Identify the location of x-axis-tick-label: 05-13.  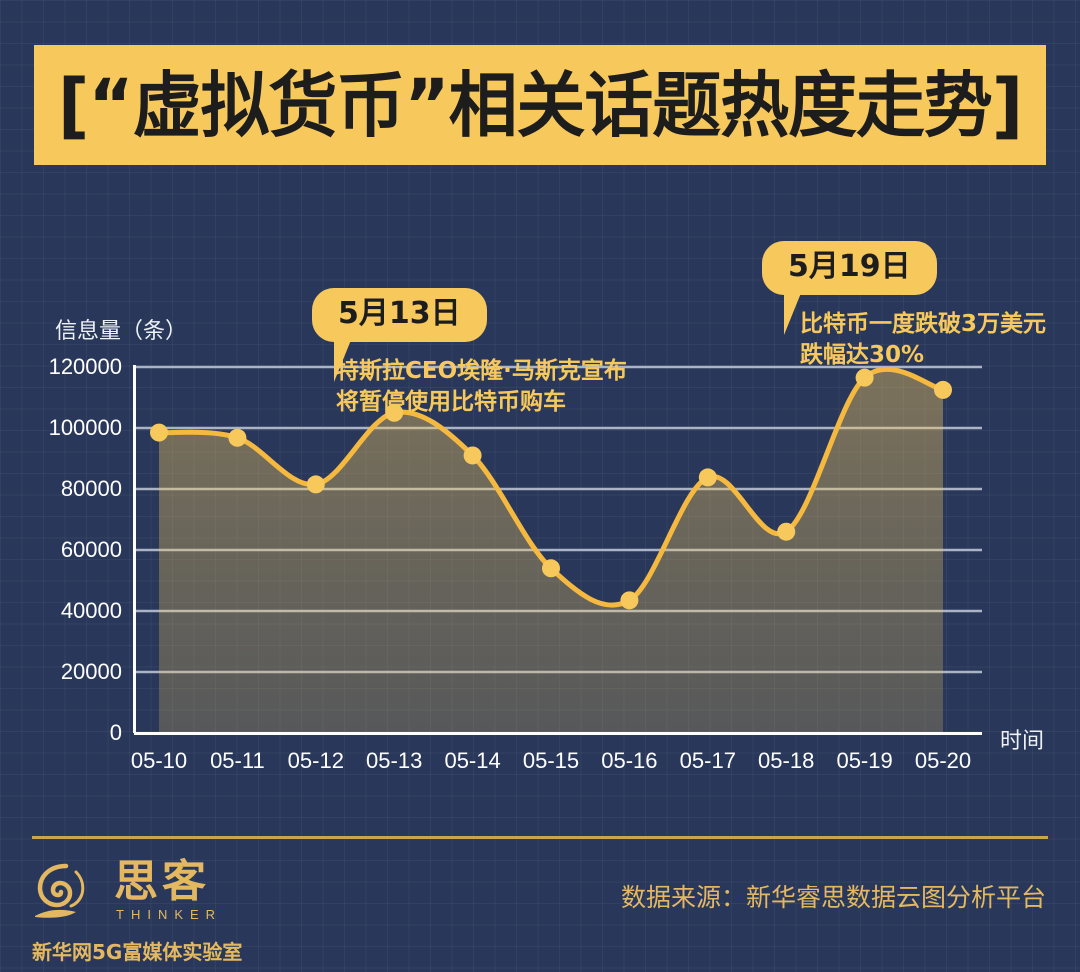
(394, 760).